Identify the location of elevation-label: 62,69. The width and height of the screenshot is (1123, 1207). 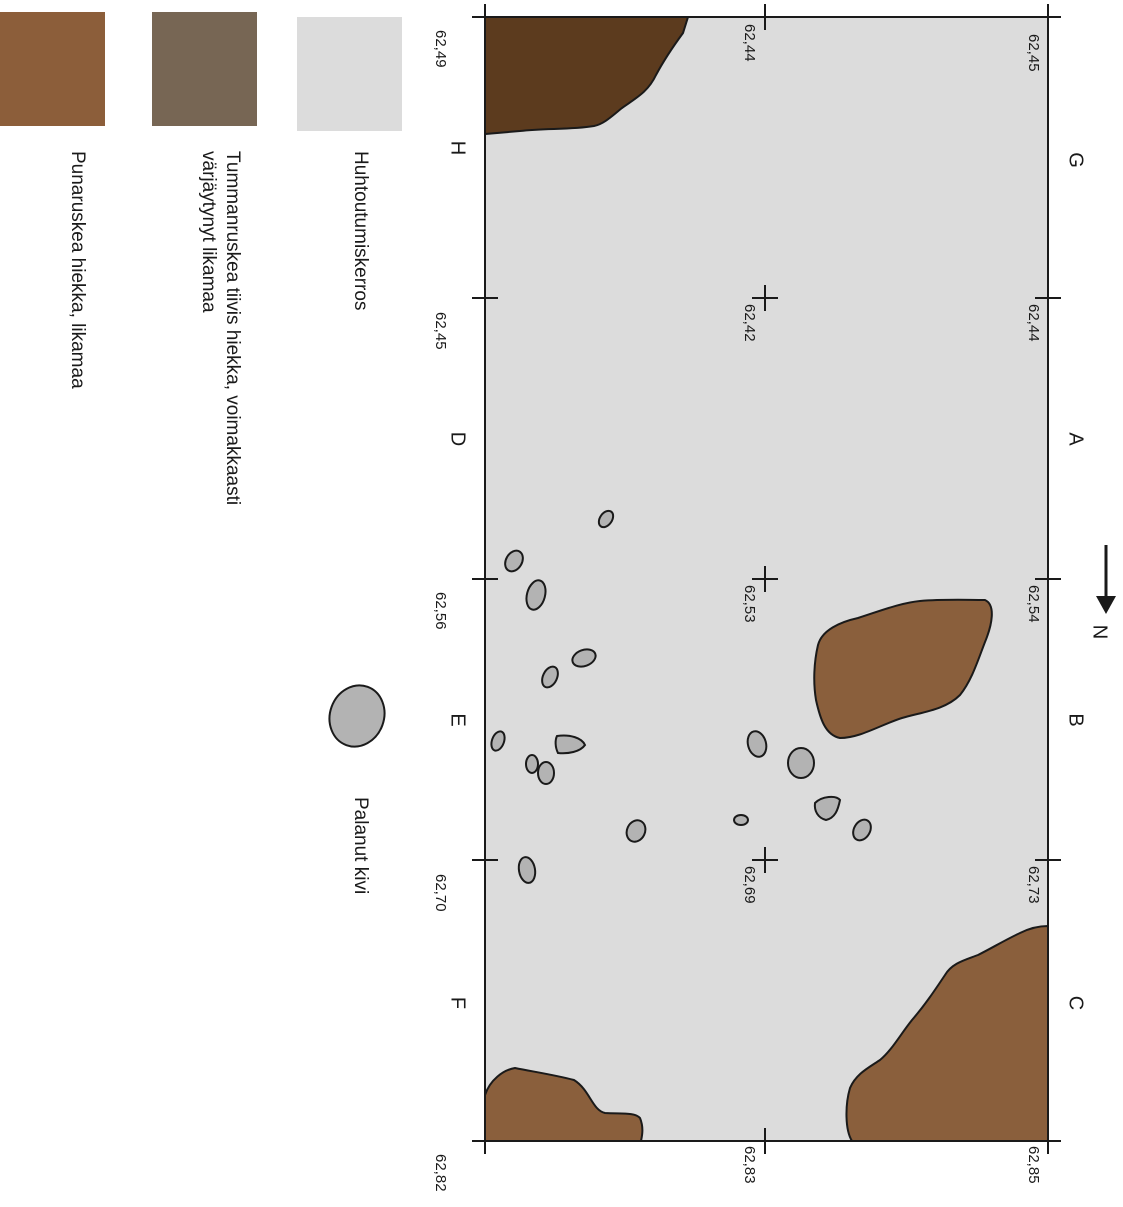
(749, 885).